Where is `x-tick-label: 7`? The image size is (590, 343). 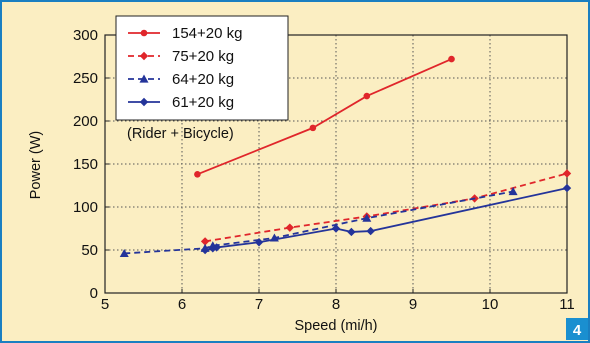 x-tick-label: 7 is located at coordinates (259, 304).